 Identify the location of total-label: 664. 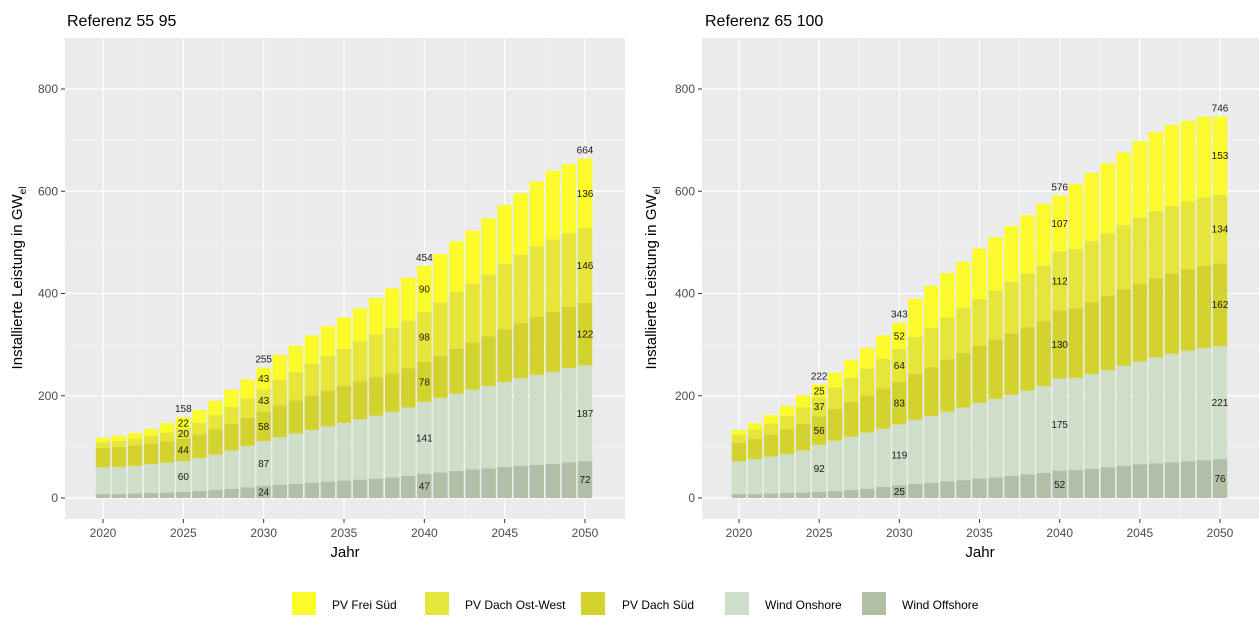
(585, 151).